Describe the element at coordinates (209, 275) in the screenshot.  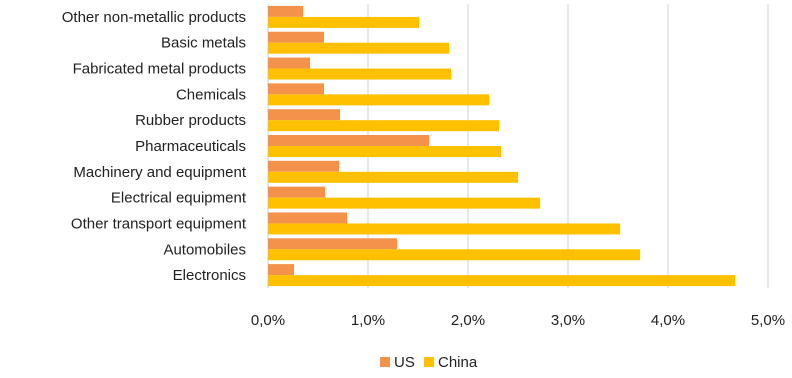
I see `category-label: Electronics` at that location.